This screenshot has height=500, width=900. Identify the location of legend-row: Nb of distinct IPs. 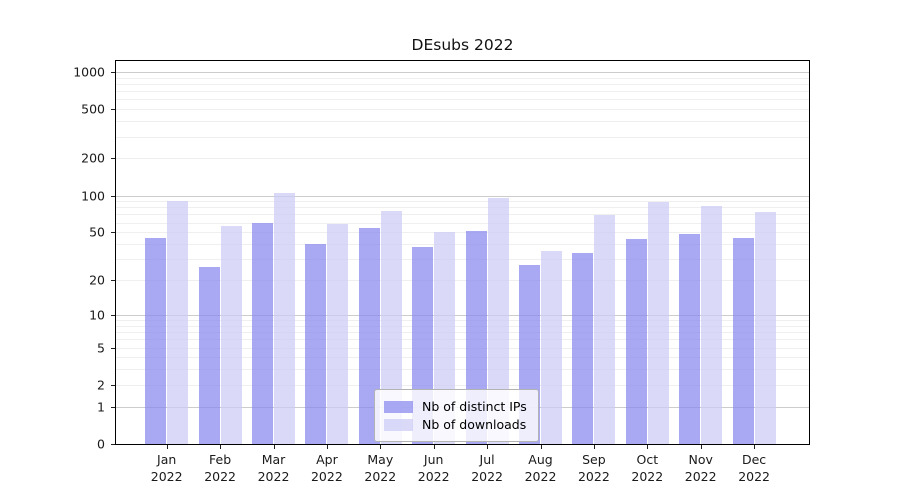
(455, 406).